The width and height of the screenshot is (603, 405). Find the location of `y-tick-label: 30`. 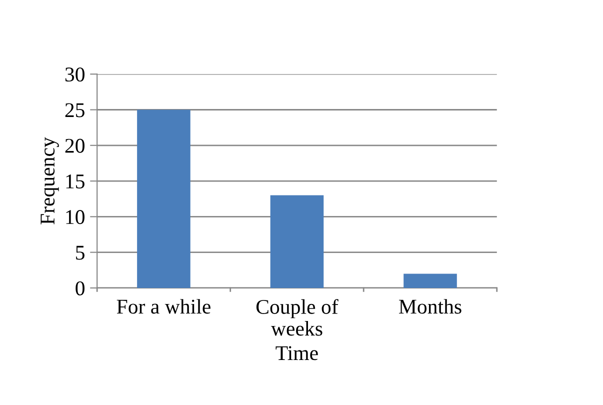

y-tick-label: 30 is located at coordinates (74, 74).